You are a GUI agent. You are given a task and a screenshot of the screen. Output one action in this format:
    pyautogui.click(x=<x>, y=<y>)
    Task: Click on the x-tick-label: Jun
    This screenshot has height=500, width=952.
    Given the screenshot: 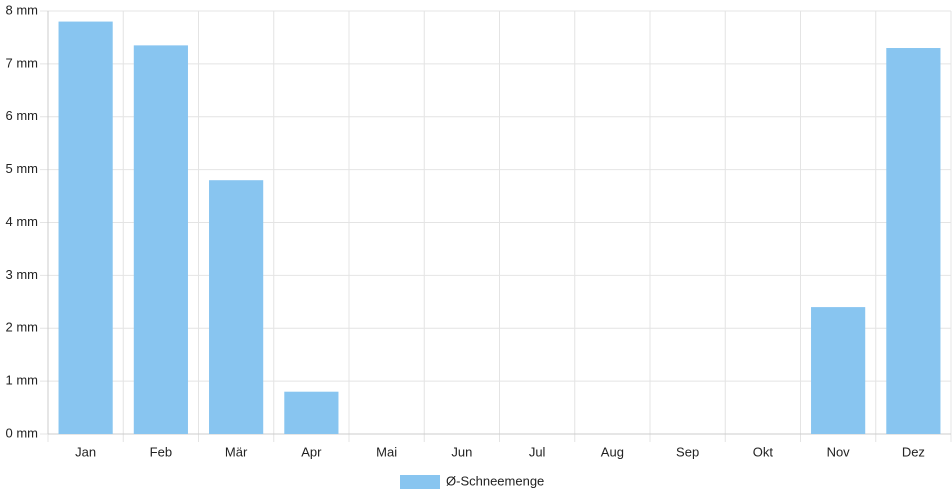 What is the action you would take?
    pyautogui.click(x=461, y=451)
    